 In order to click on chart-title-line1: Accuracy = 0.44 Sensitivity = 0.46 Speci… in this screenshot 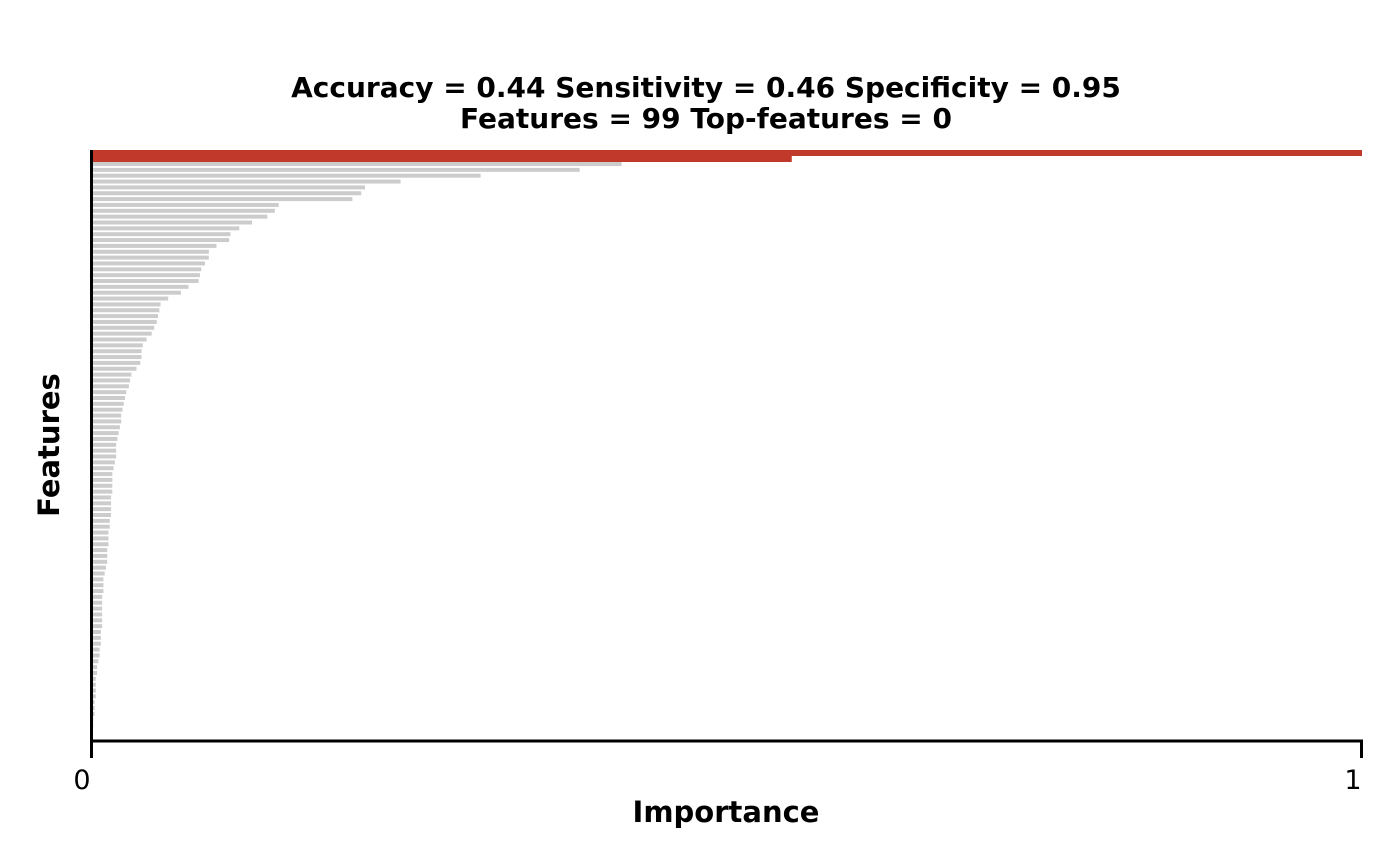, I will do `click(706, 87)`.